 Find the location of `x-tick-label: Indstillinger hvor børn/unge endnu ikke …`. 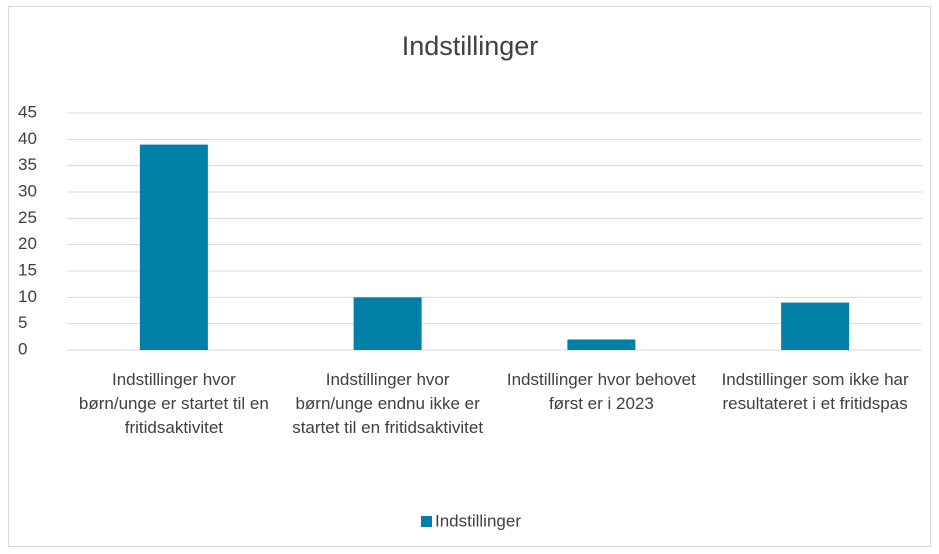

x-tick-label: Indstillinger hvor børn/unge endnu ikke … is located at coordinates (388, 403).